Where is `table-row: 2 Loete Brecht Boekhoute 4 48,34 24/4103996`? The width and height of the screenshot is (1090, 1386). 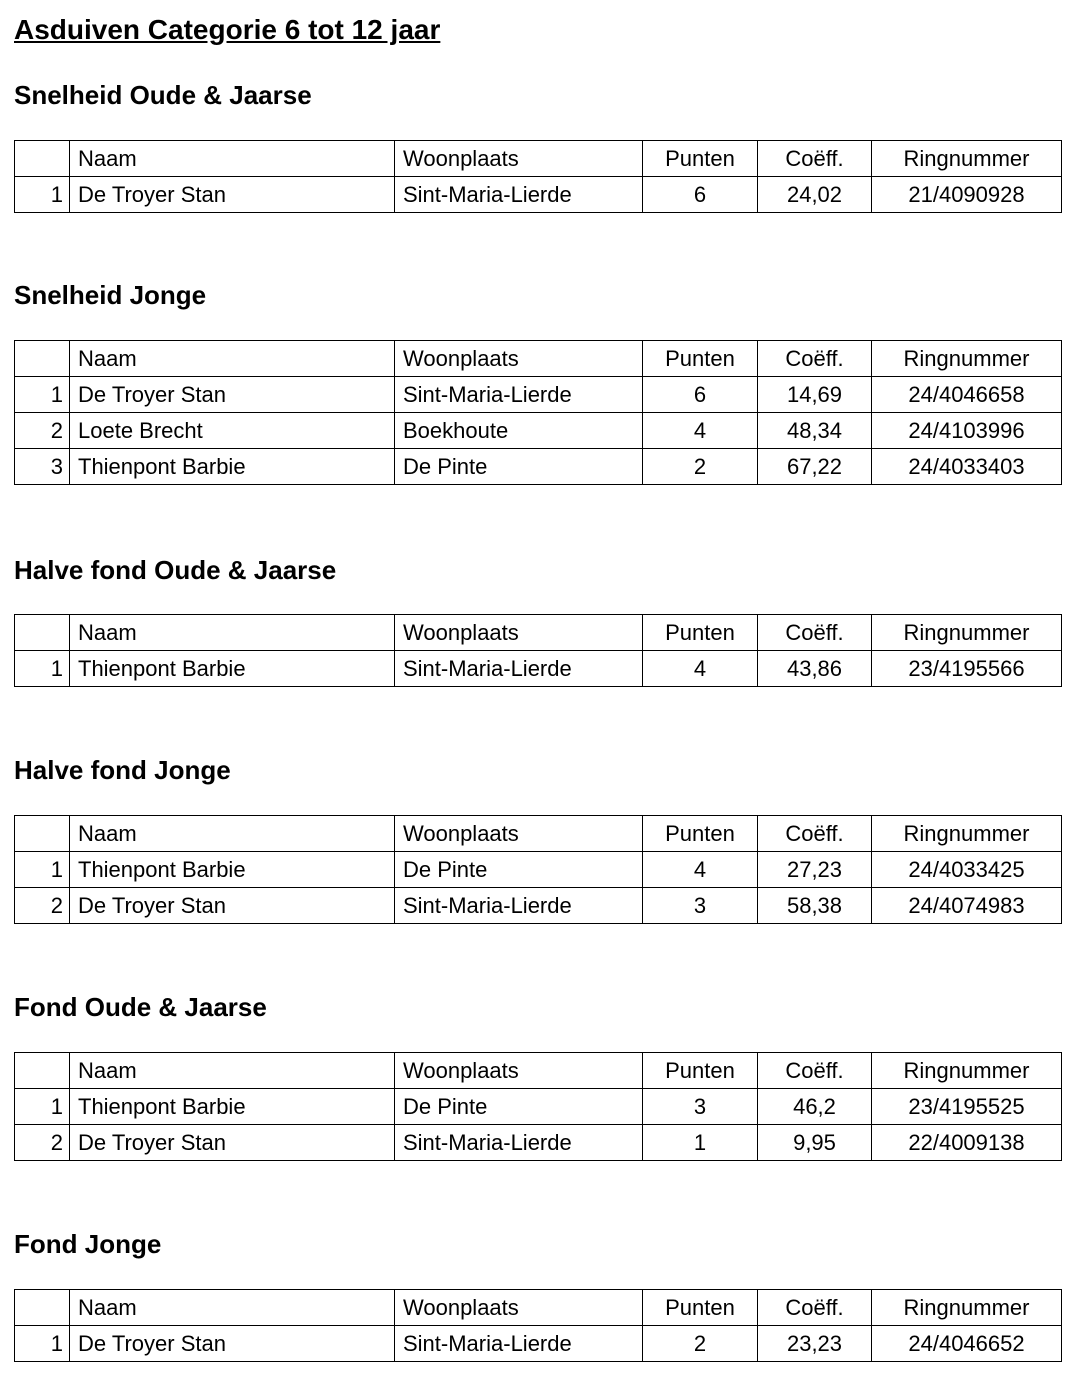 table-row: 2 Loete Brecht Boekhoute 4 48,34 24/4103996 is located at coordinates (538, 430).